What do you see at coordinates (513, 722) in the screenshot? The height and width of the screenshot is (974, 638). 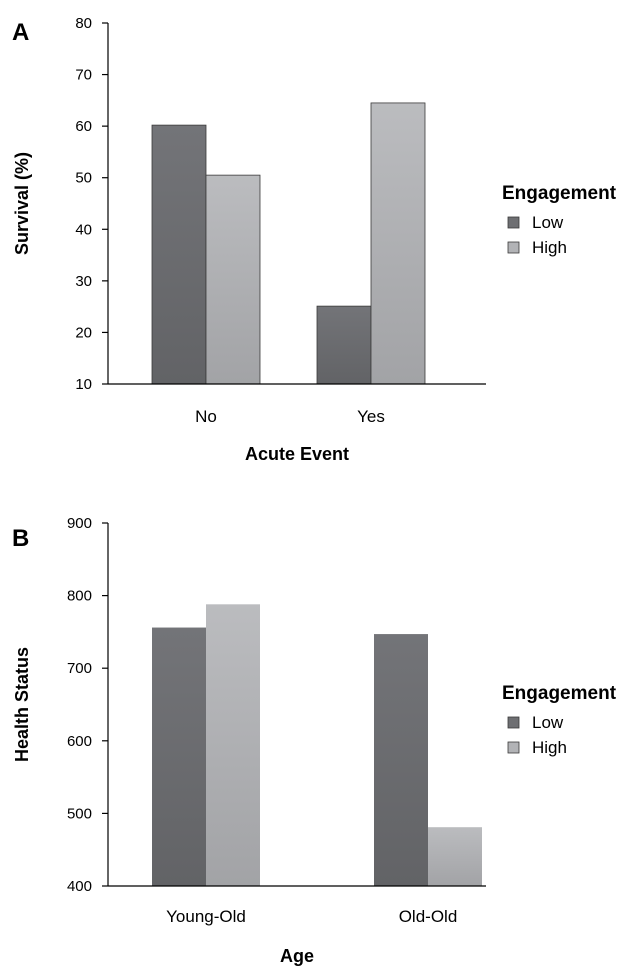 I see `chart-b-legend-swatch-low` at bounding box center [513, 722].